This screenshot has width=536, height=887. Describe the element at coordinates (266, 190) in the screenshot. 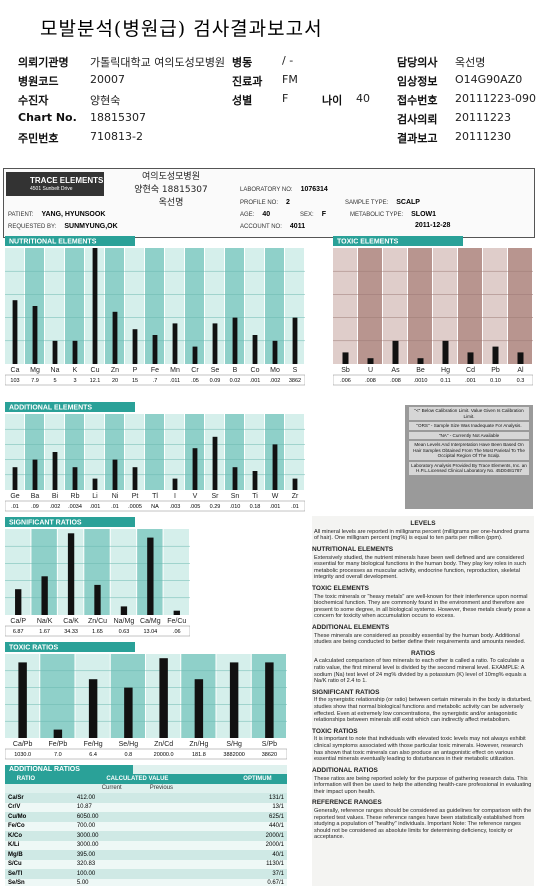

I see `field-label: LABORATORY NO:` at that location.